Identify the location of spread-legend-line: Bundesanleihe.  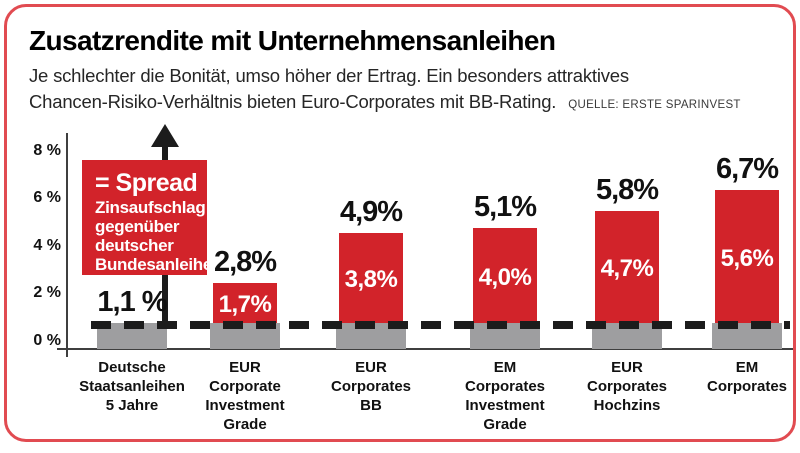
(154, 264).